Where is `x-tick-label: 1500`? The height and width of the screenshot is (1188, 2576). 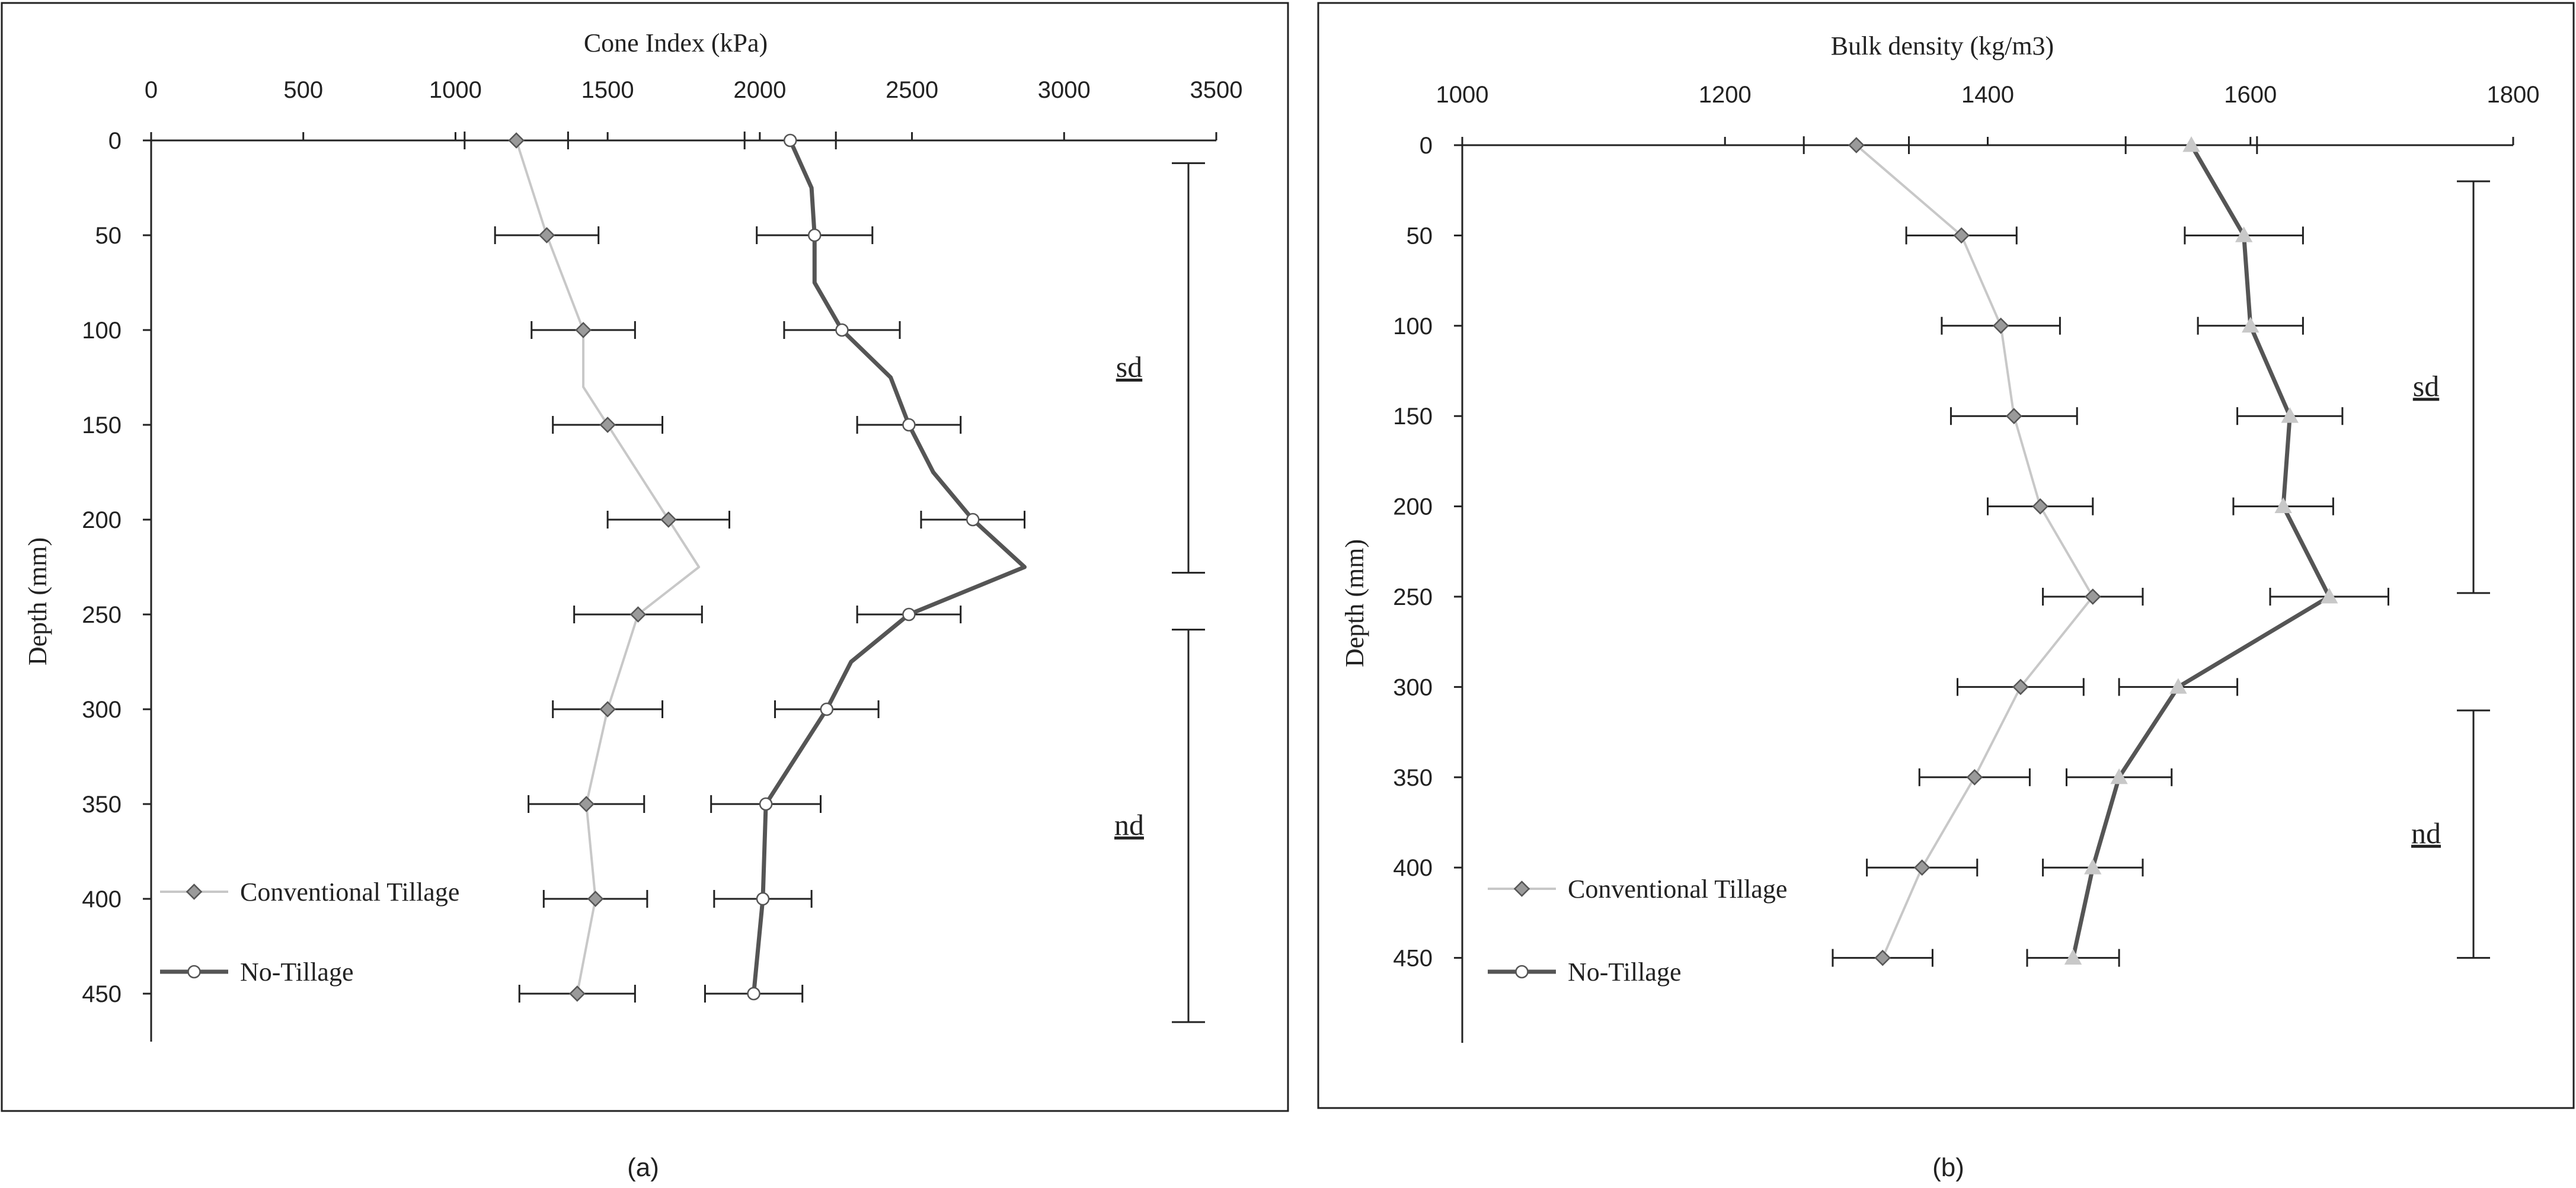
x-tick-label: 1500 is located at coordinates (607, 90).